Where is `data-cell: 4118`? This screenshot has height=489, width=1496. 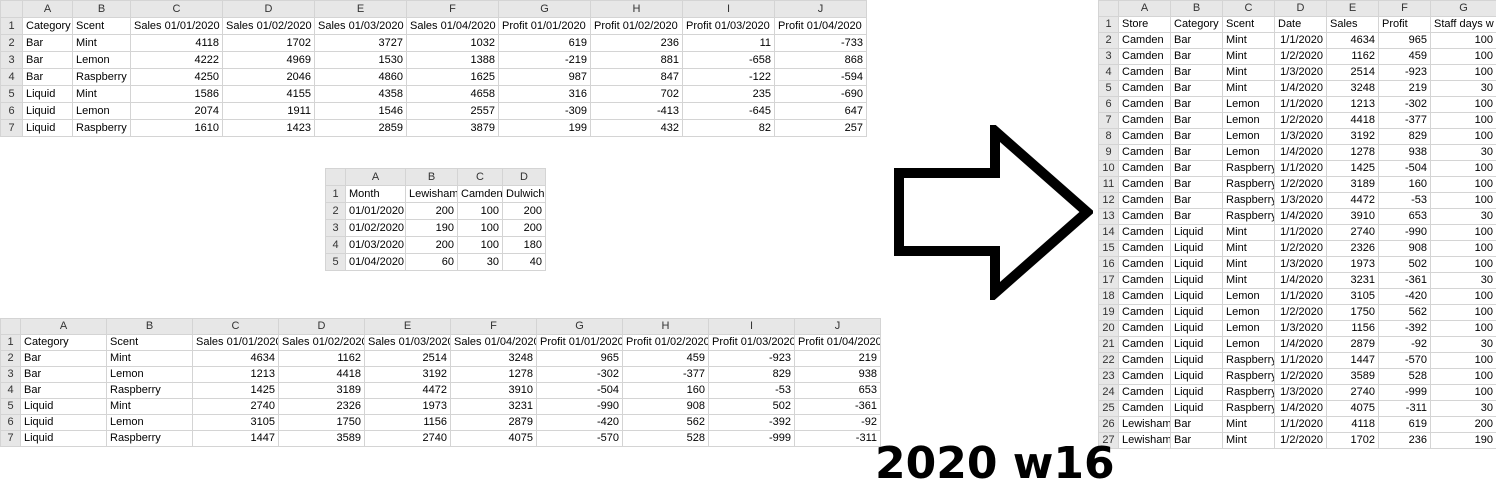
data-cell: 4118 is located at coordinates (177, 43).